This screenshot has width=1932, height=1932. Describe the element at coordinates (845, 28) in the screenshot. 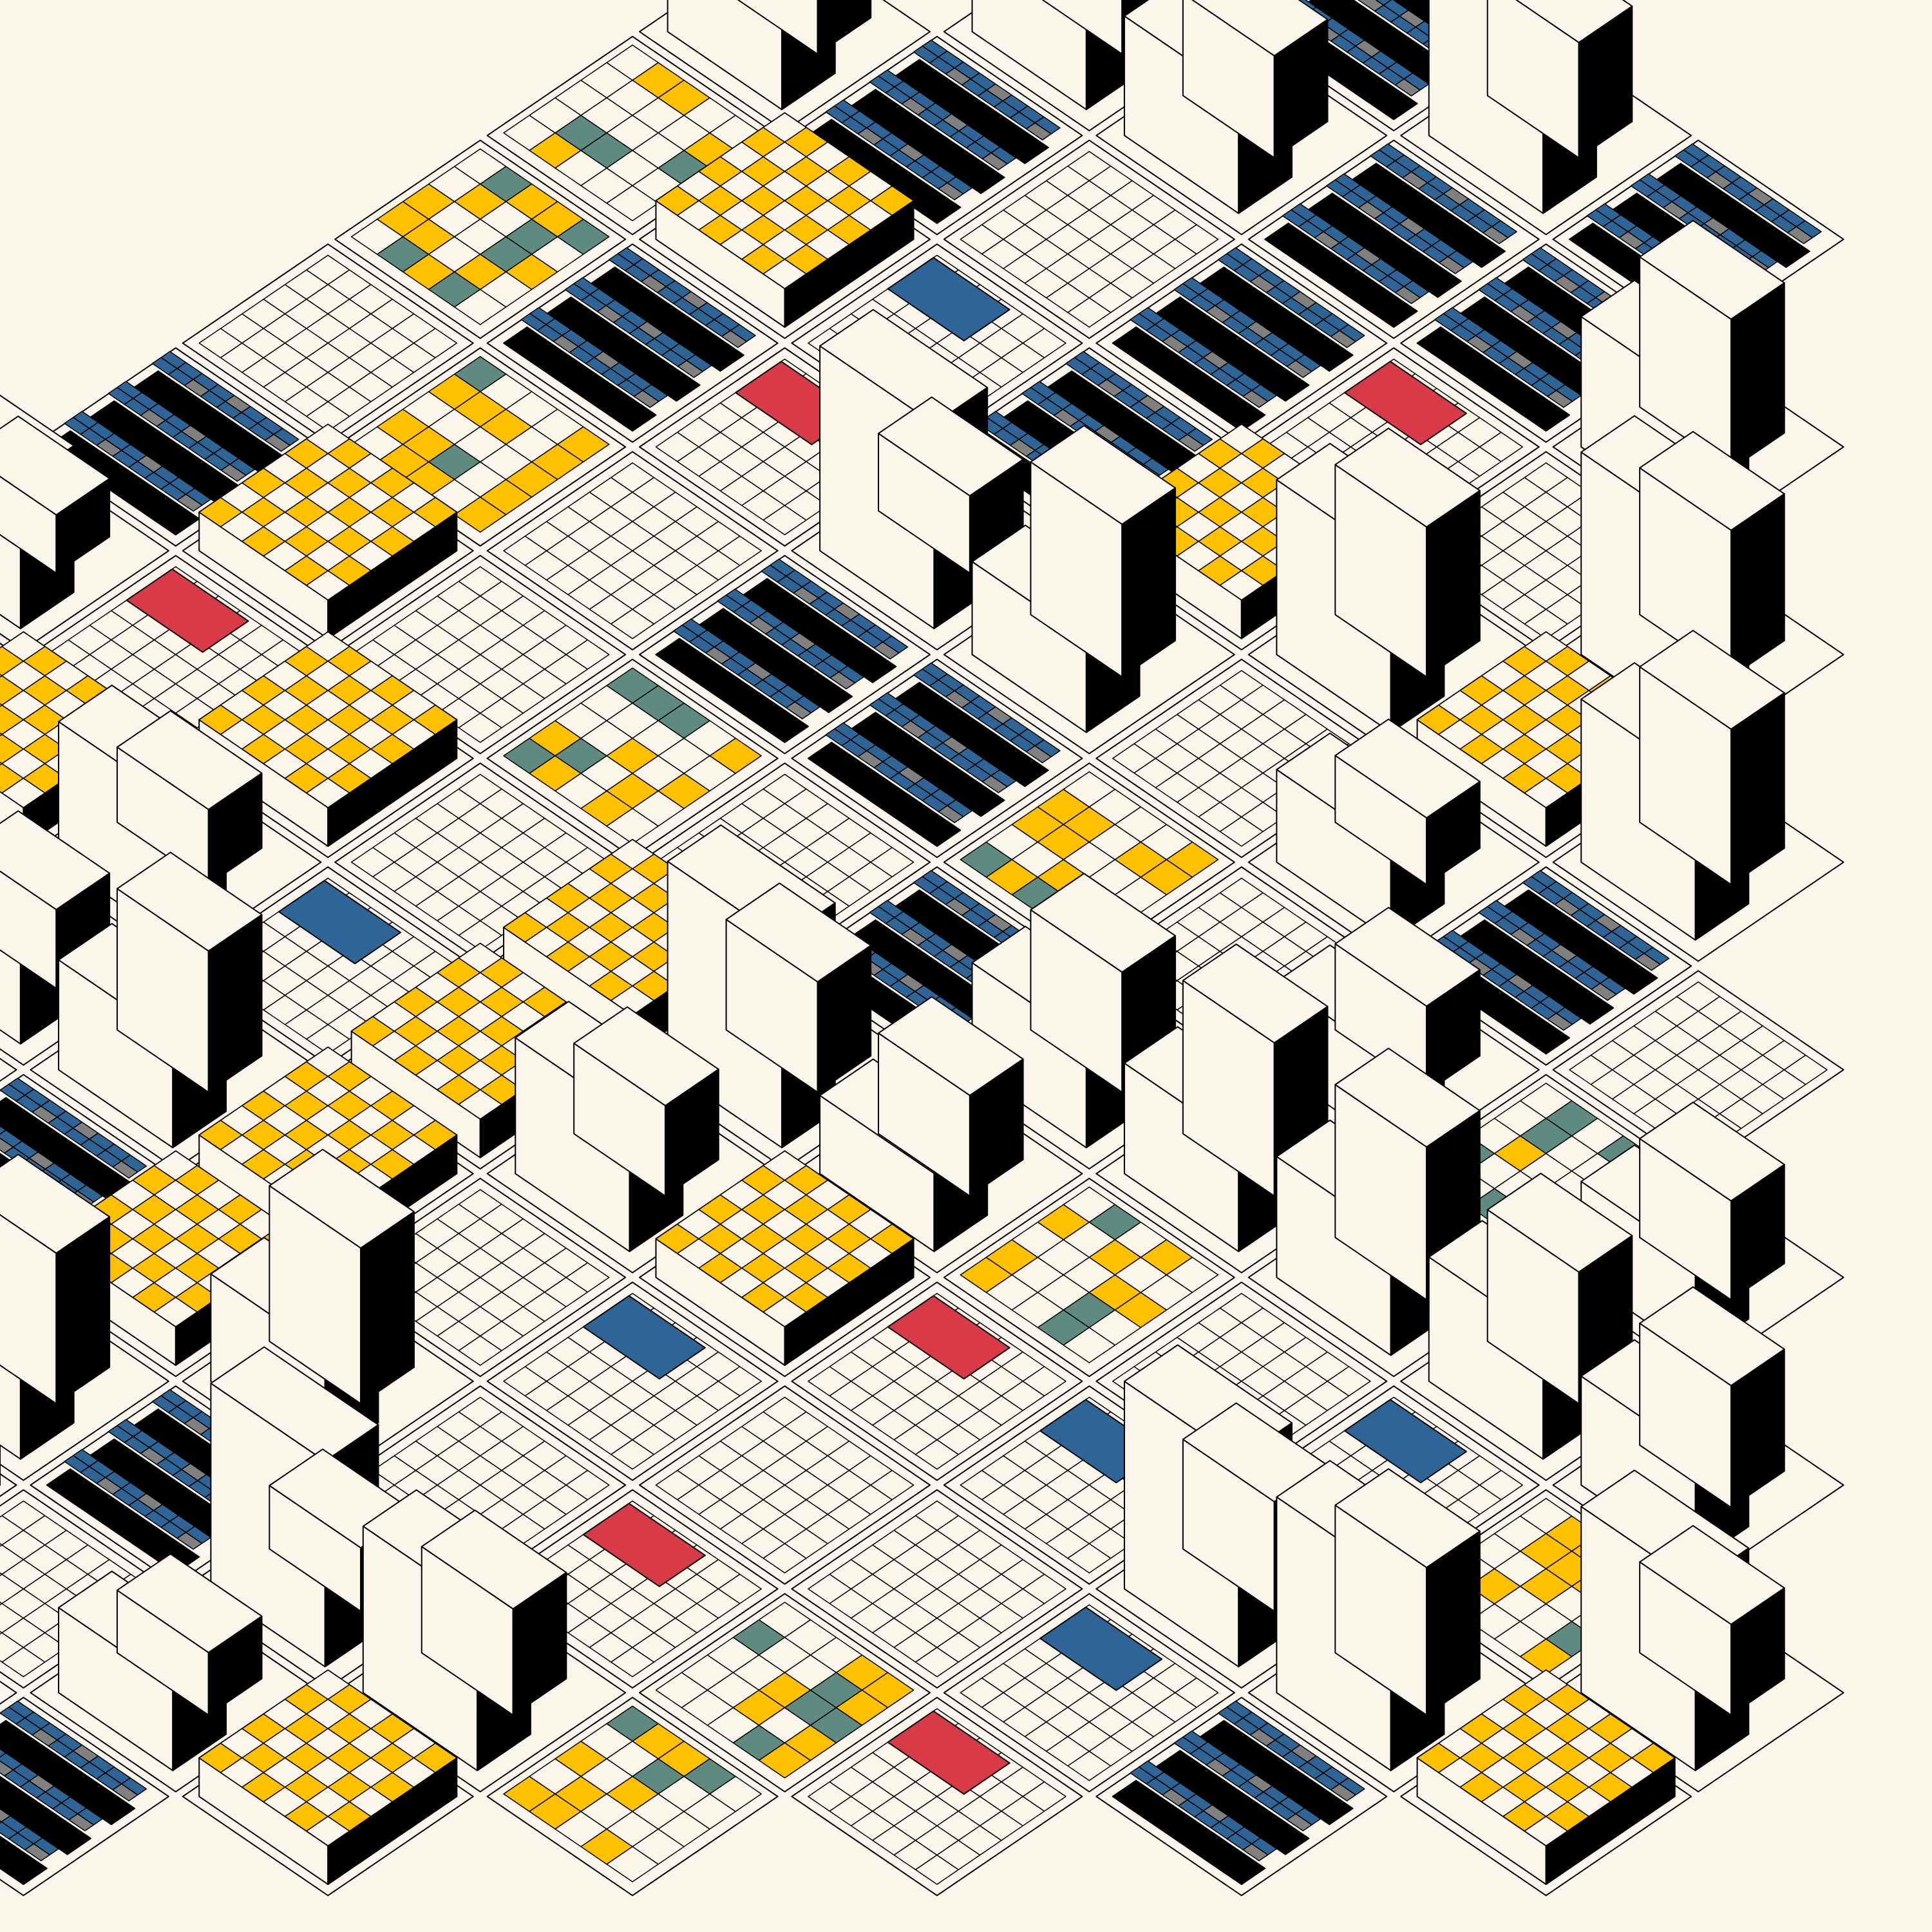

I see `building-right-face` at that location.